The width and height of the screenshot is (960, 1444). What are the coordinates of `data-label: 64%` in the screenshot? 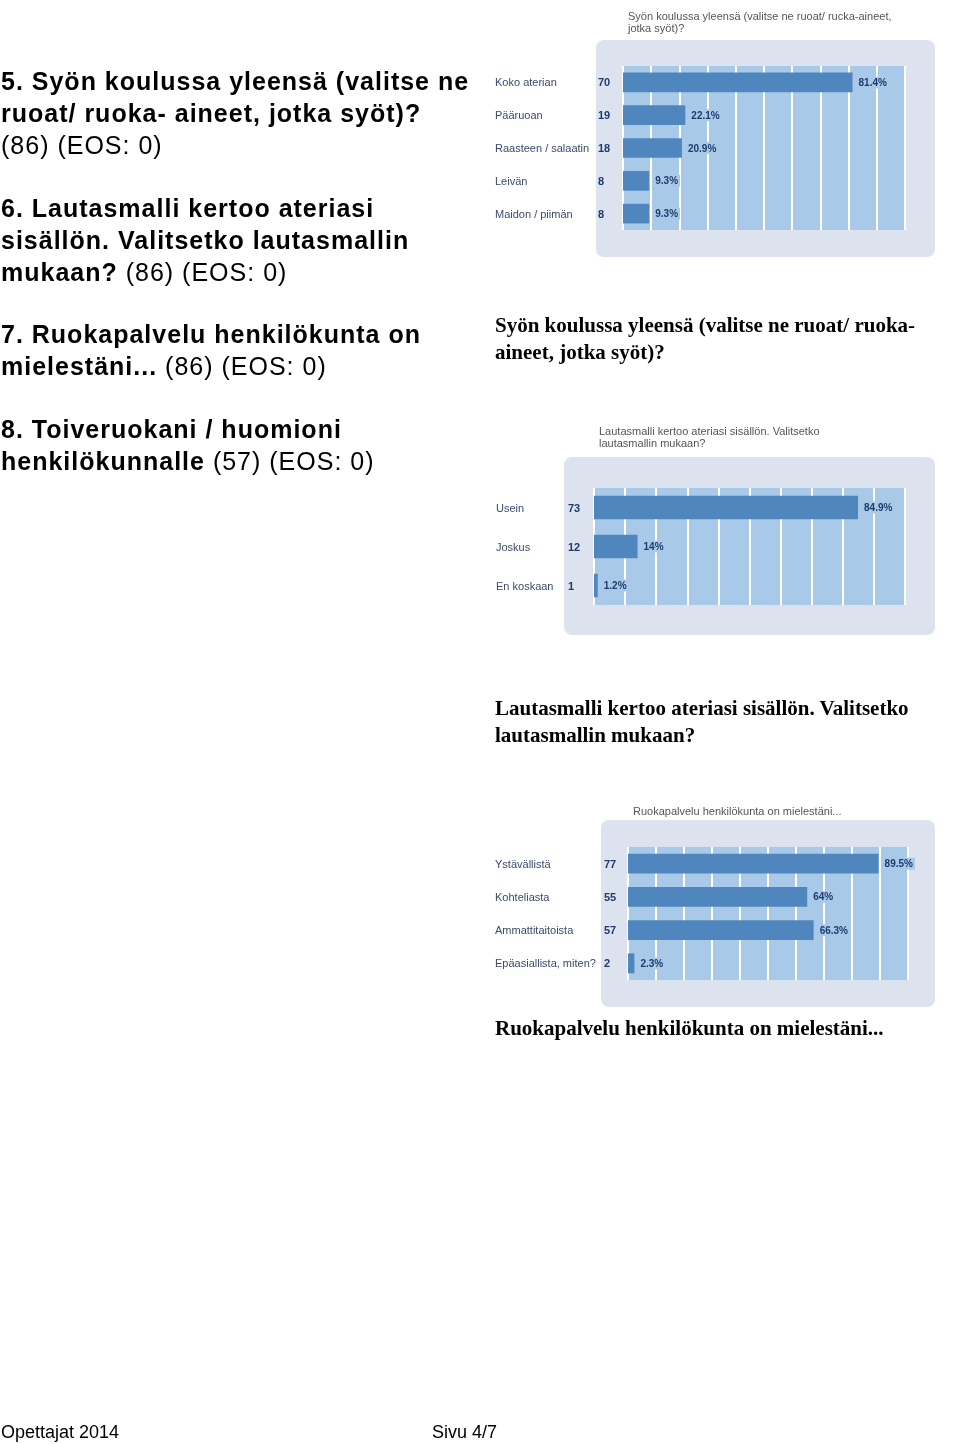 It's located at (823, 897).